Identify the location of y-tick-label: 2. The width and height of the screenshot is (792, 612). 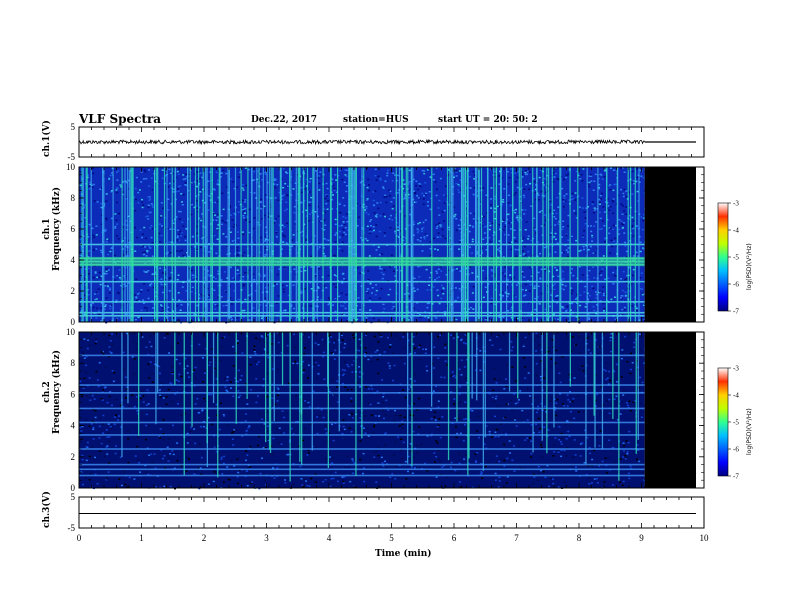
(73, 291).